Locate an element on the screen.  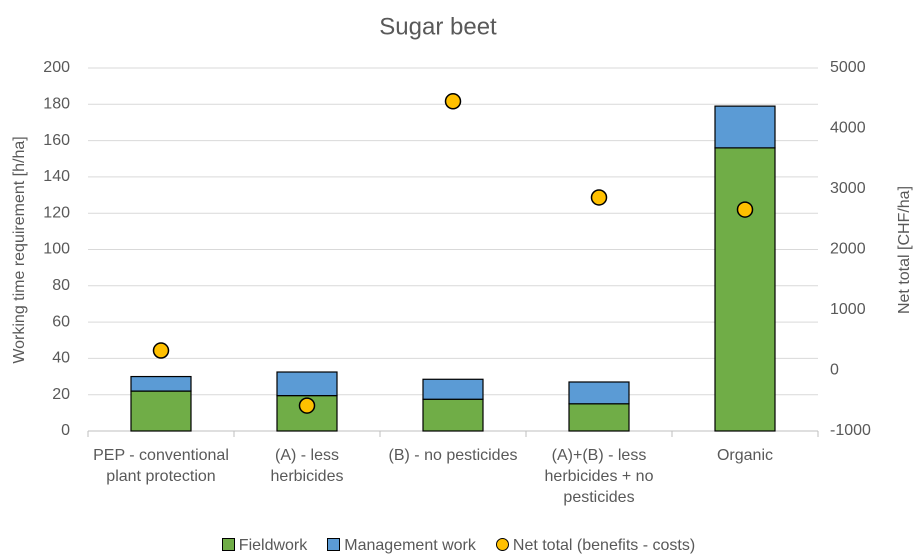
x-tick-label: (B) - no pesticides is located at coordinates (453, 455).